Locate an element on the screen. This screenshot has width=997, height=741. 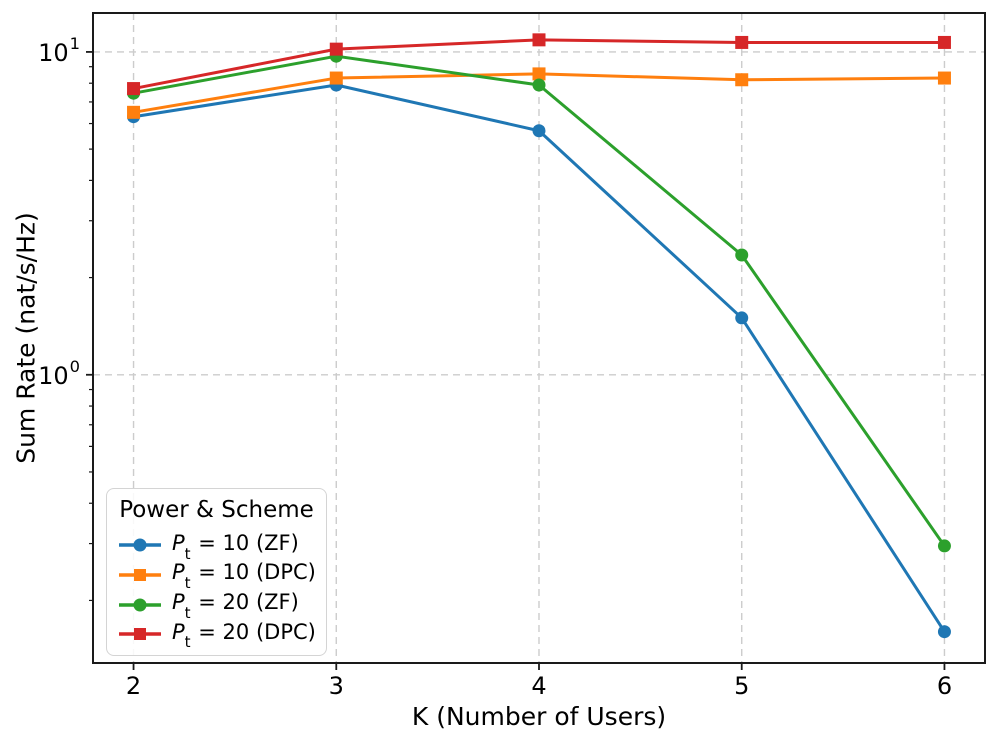
legend-item-pt10-dpc: Pt = 10 (DPC) is located at coordinates (216, 575).